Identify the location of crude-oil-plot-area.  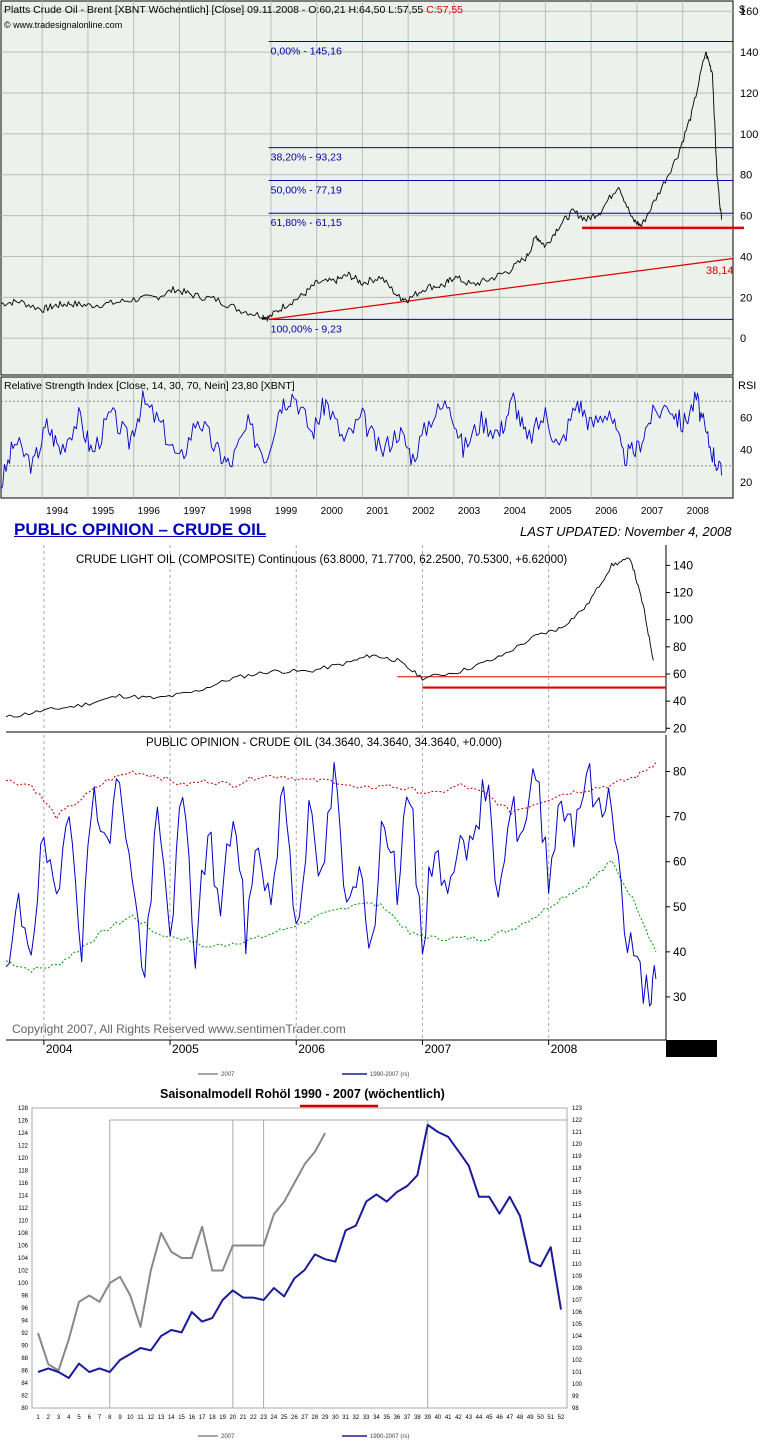
(336, 638).